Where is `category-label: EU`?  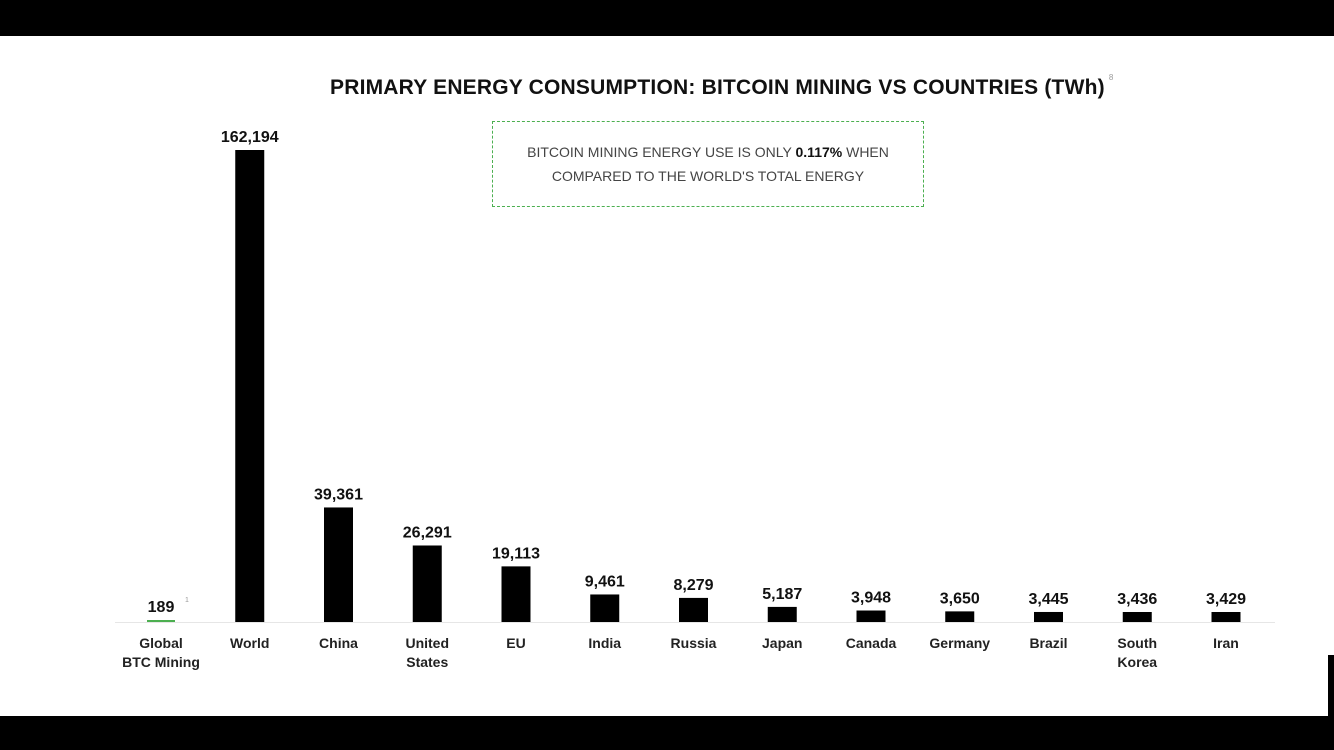 category-label: EU is located at coordinates (515, 643).